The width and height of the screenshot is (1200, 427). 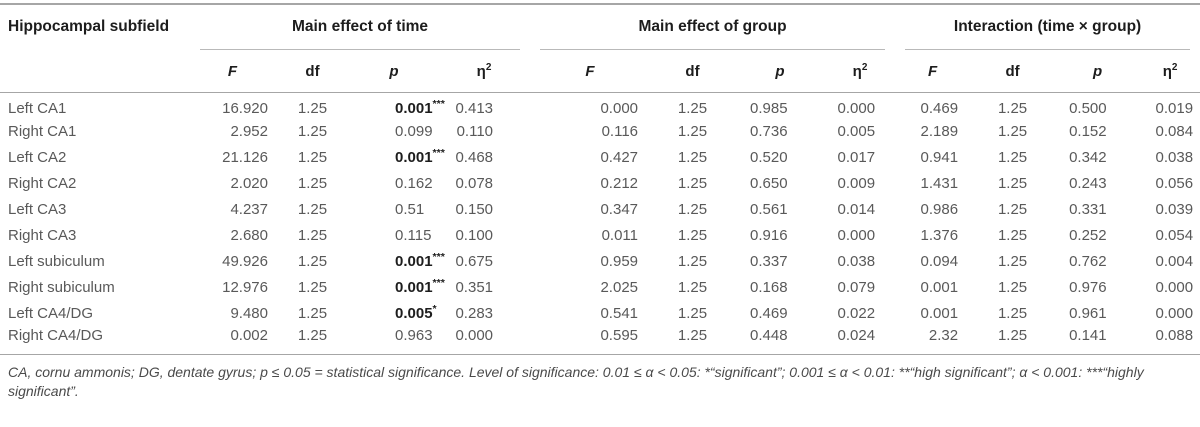 What do you see at coordinates (939, 157) in the screenshot?
I see `cell-f-value: 0.941` at bounding box center [939, 157].